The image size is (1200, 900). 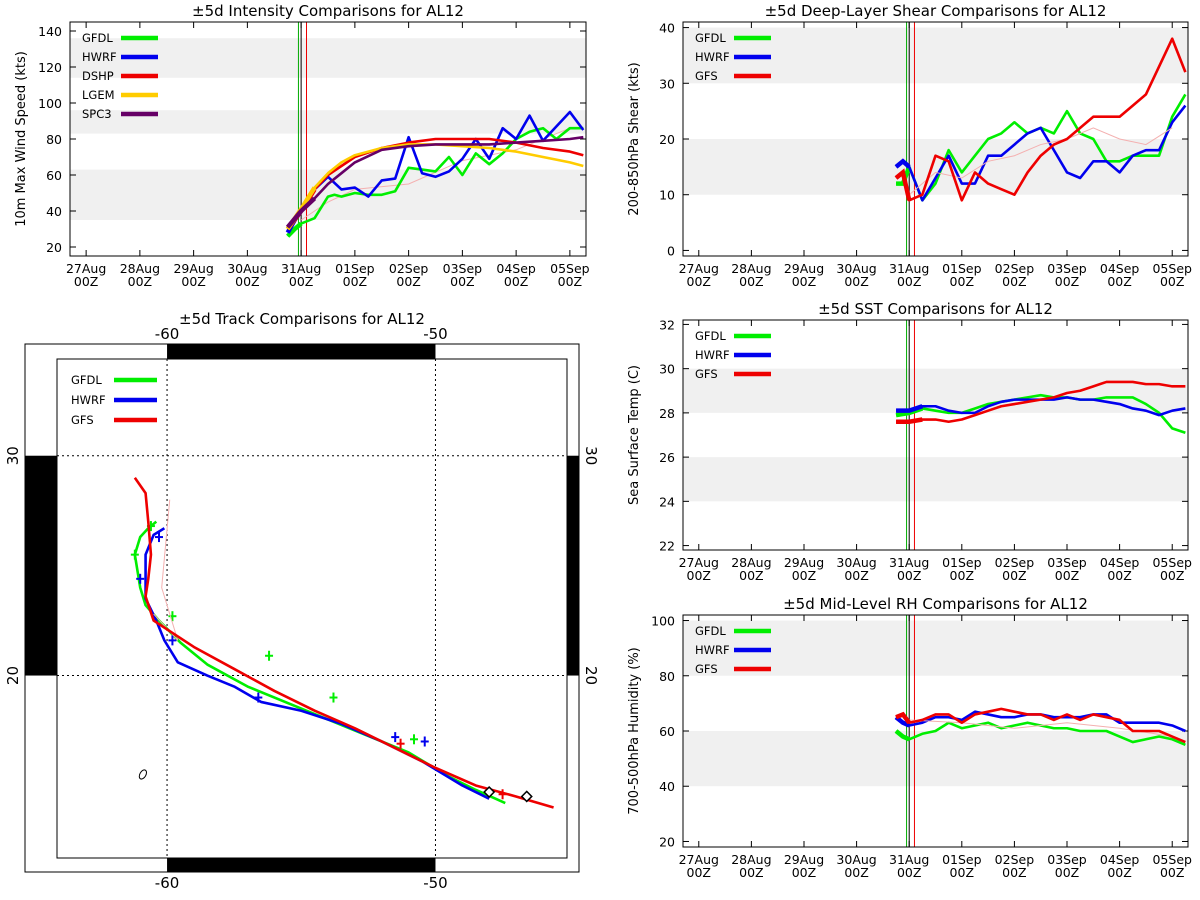 What do you see at coordinates (328, 11) in the screenshot?
I see `intensity-title: ±5d Intensity Comparisons for AL12` at bounding box center [328, 11].